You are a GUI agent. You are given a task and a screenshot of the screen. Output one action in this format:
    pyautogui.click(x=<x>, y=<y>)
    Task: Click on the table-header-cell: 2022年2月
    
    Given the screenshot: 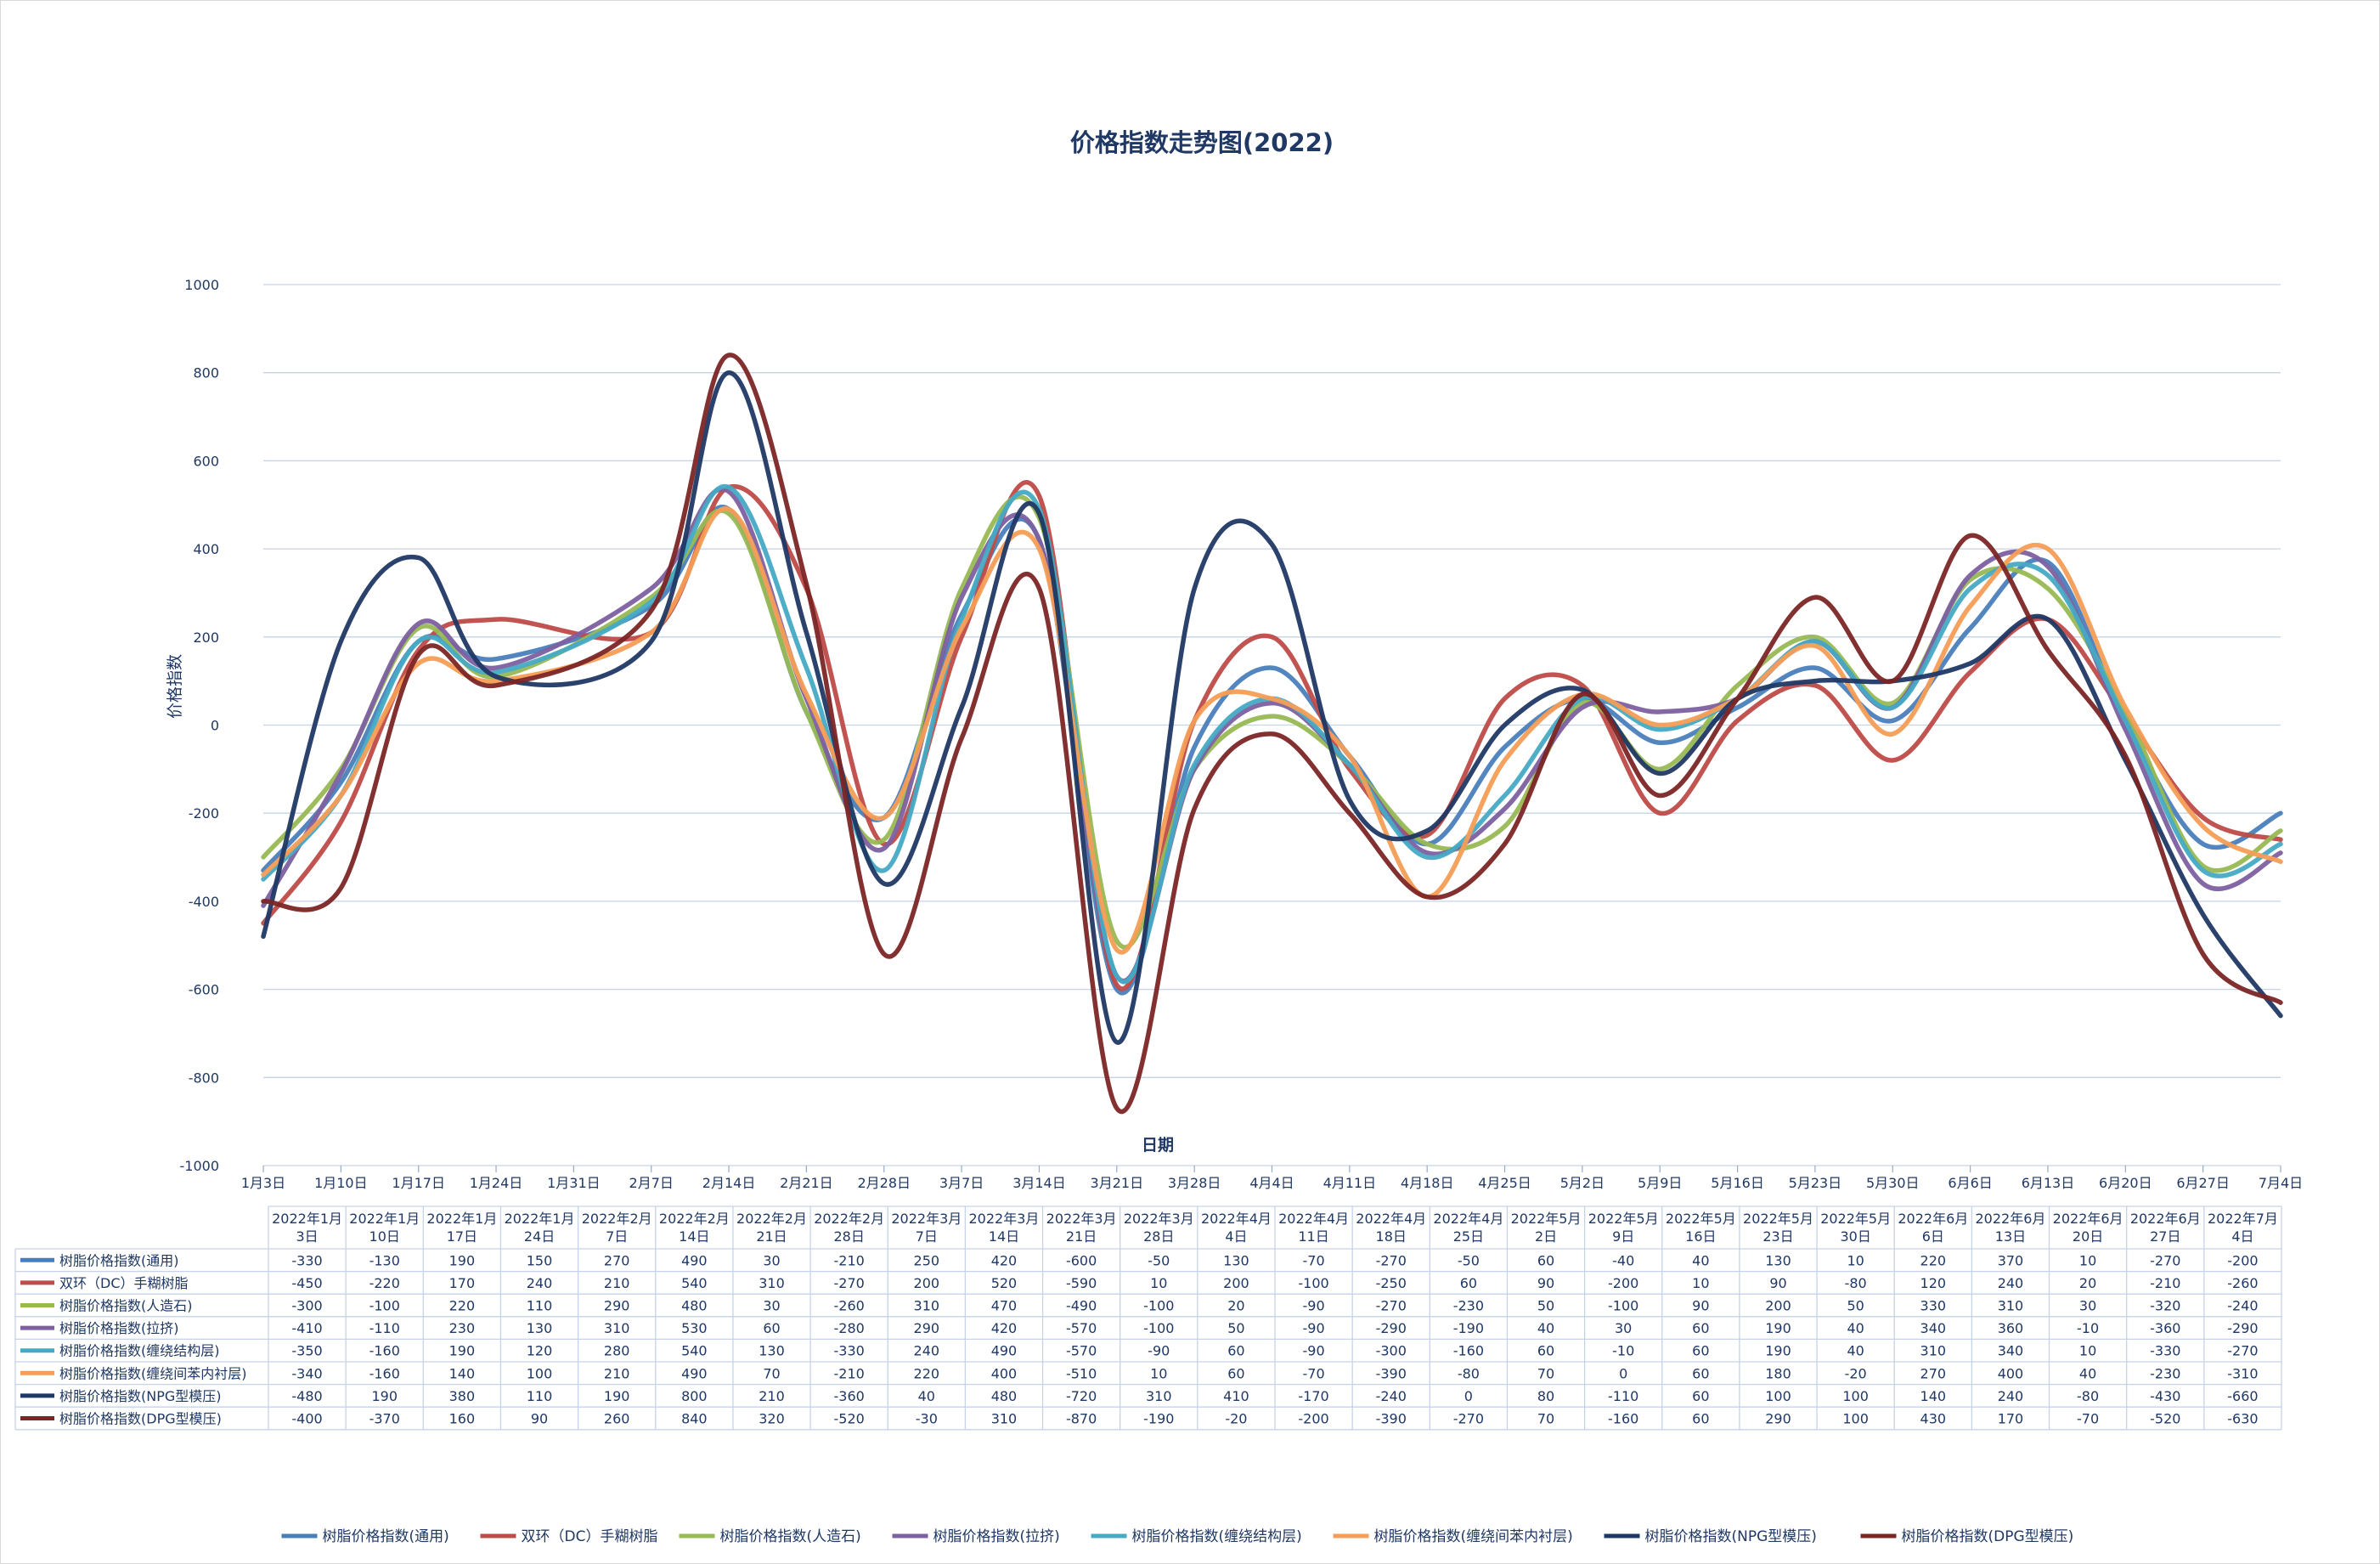 What is the action you would take?
    pyautogui.click(x=849, y=1219)
    